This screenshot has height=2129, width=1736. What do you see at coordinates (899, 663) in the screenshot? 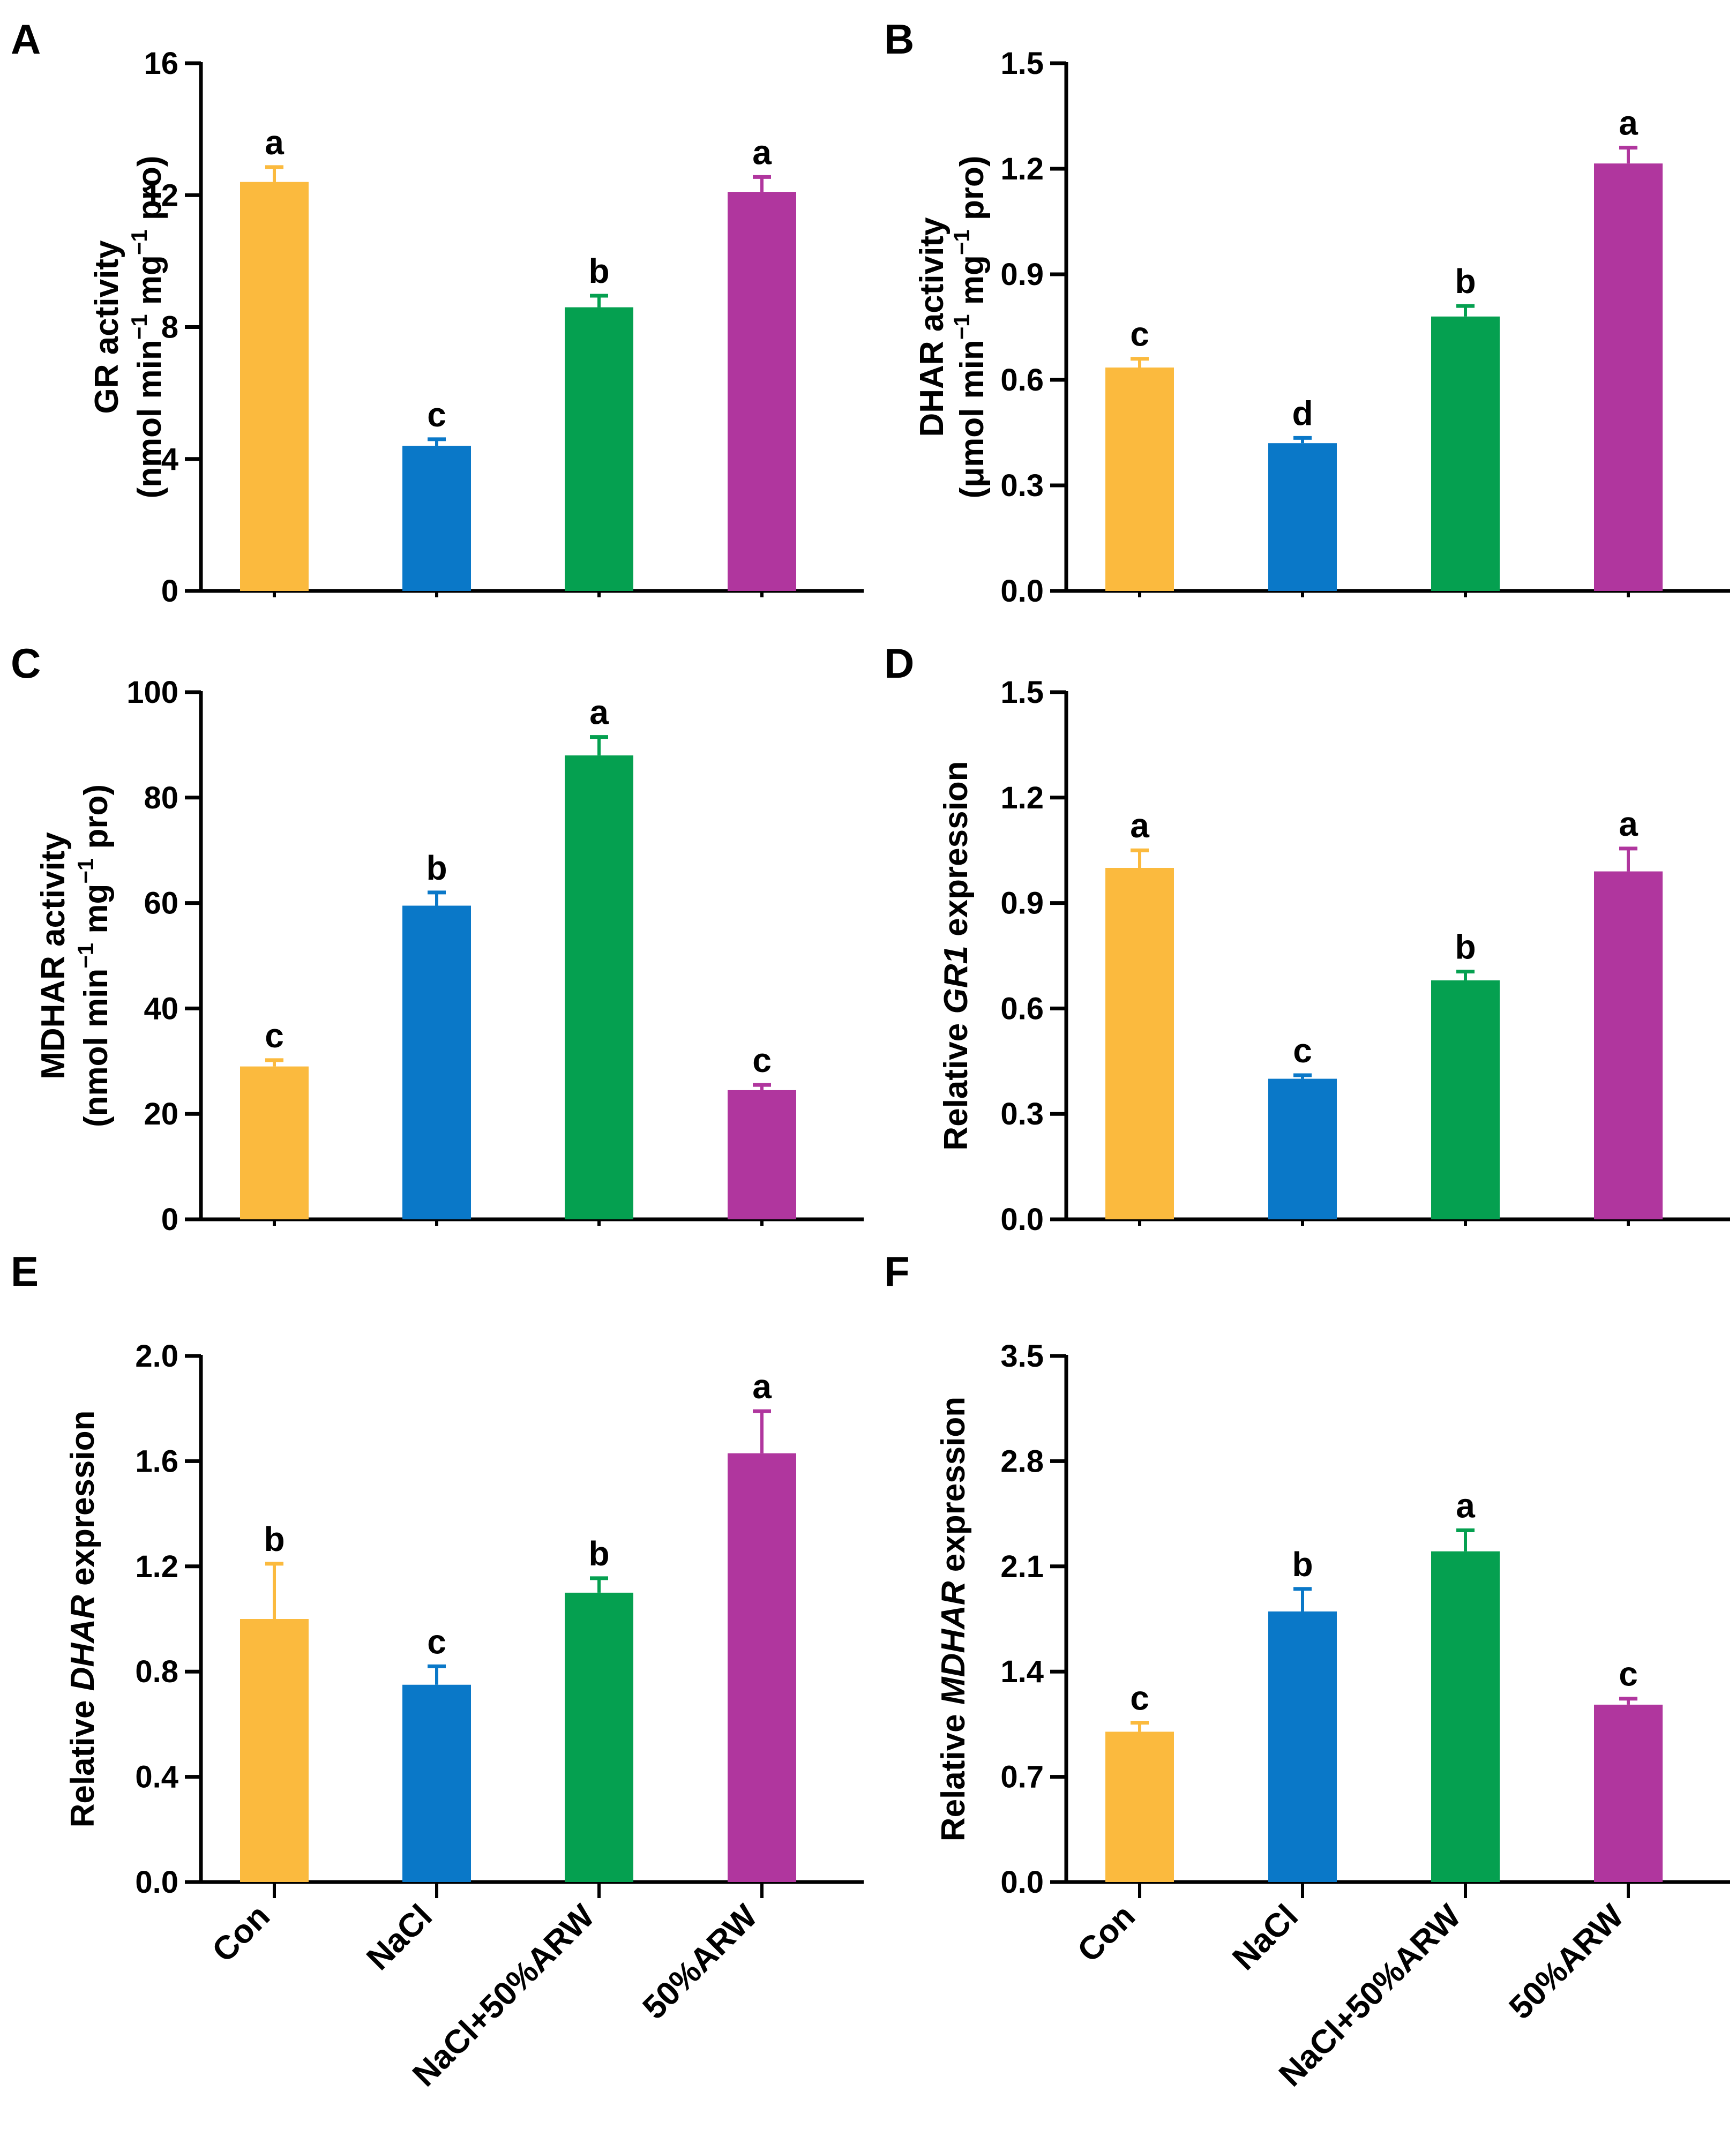
I see `panel-letter: D` at bounding box center [899, 663].